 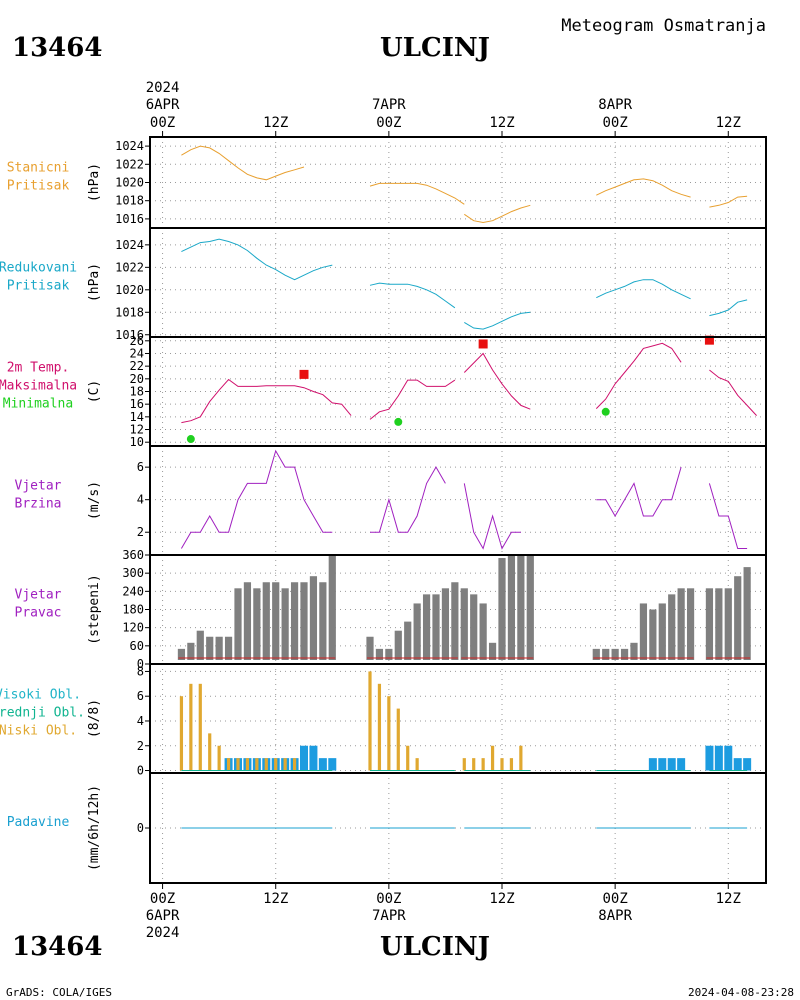 What do you see at coordinates (94, 828) in the screenshot?
I see `y-axis-label: (mm/6h/12h)` at bounding box center [94, 828].